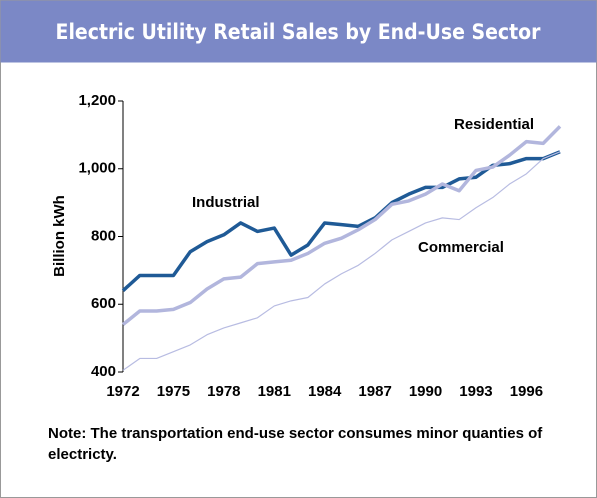 The height and width of the screenshot is (498, 597). Describe the element at coordinates (173, 391) in the screenshot. I see `x-tick-label: 1975` at that location.